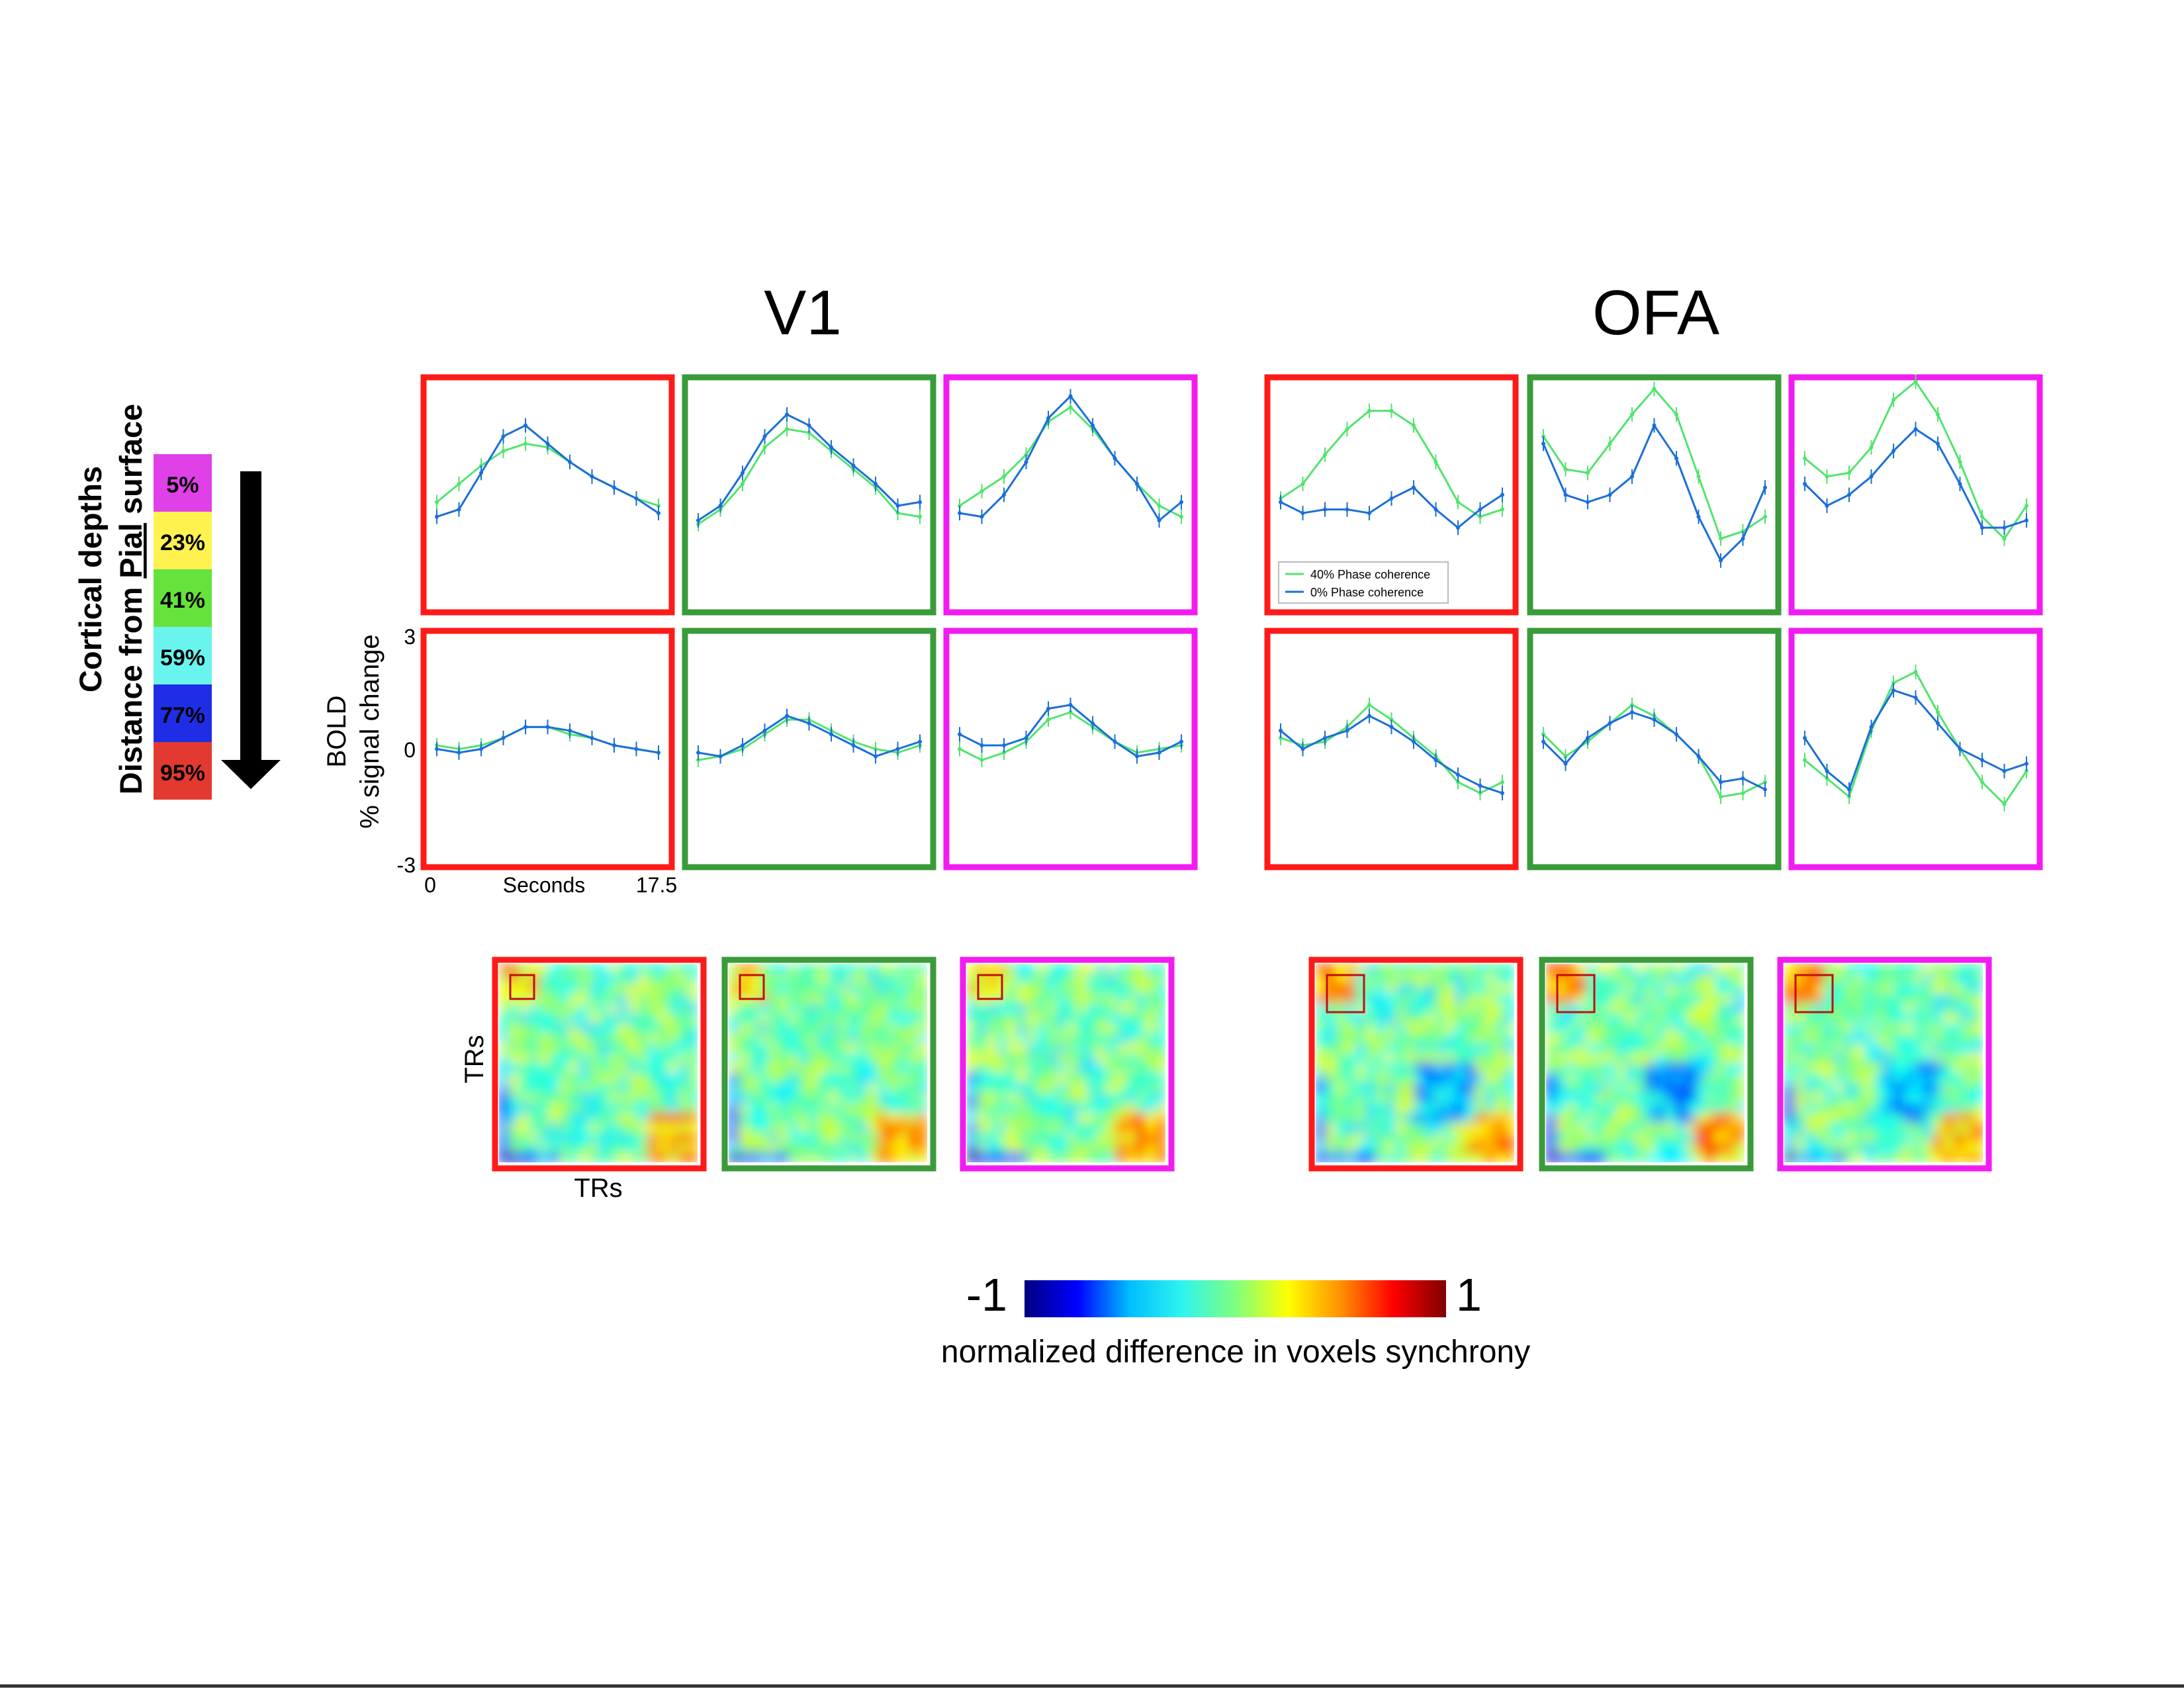 This screenshot has height=1688, width=2184. I want to click on similarity-heatmap-ofa-red, so click(1416, 1064).